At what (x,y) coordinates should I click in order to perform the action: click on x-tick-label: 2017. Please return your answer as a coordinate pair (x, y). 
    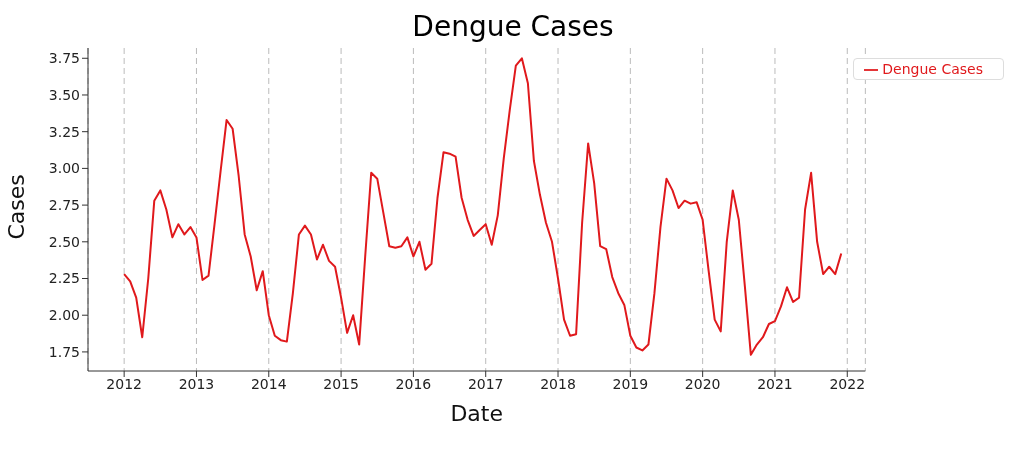
    Looking at the image, I should click on (485, 383).